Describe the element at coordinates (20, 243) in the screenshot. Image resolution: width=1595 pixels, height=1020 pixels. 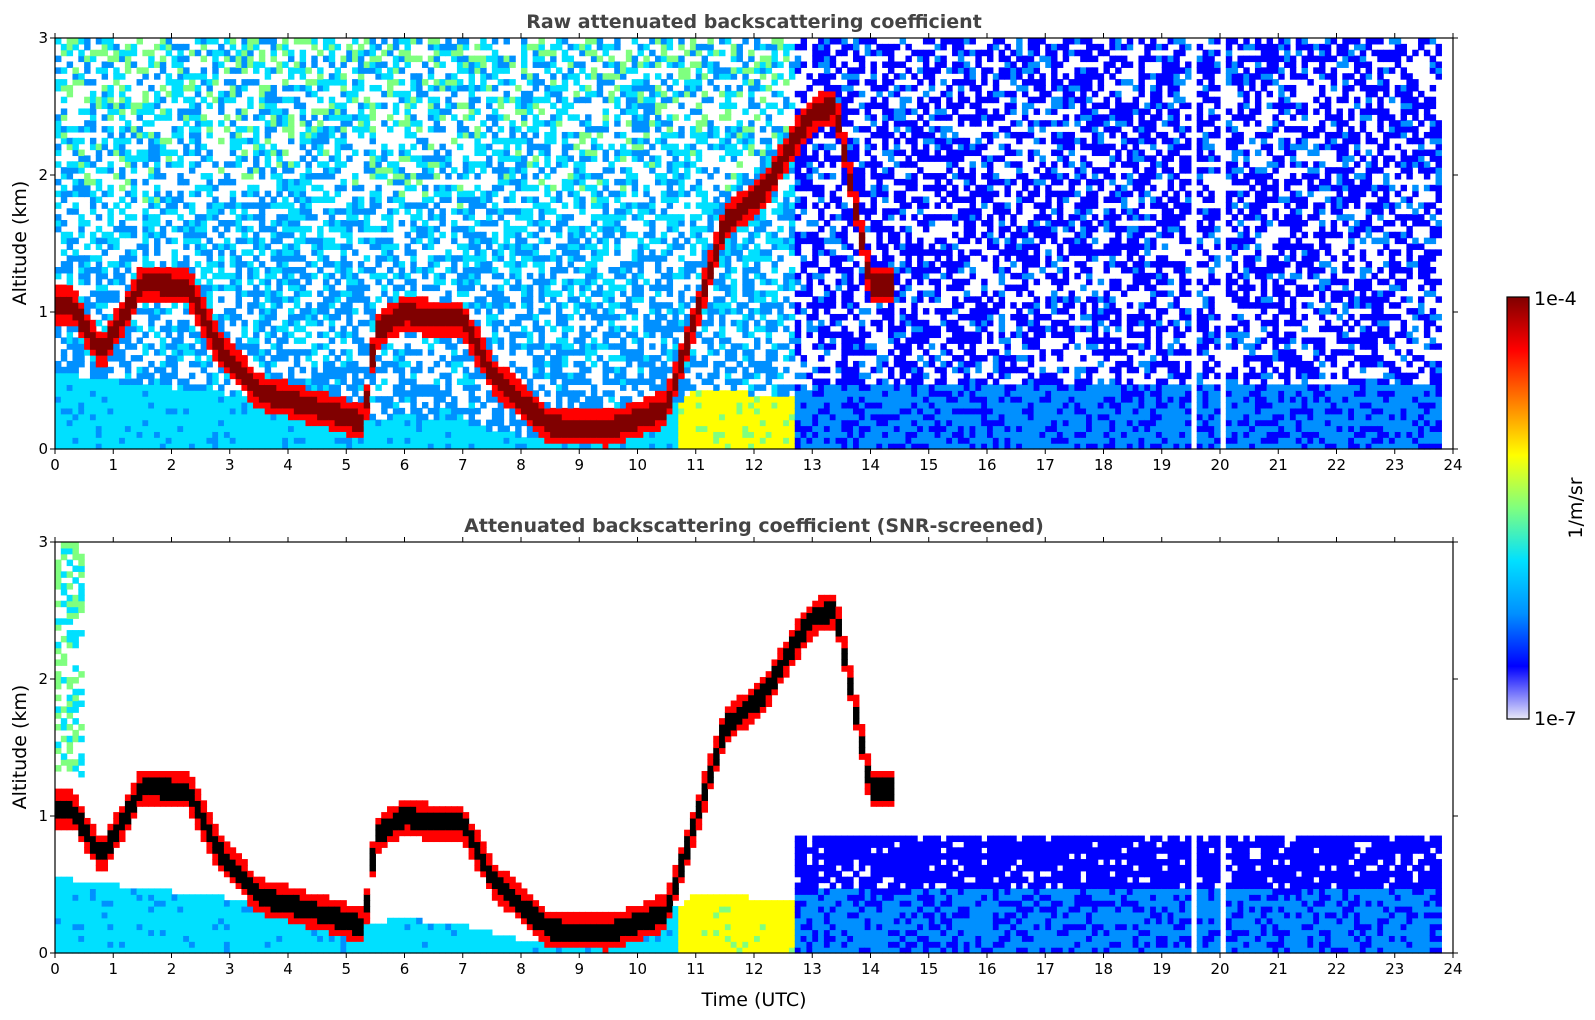
I see `raw-y-axis-label: Altitude (km)` at that location.